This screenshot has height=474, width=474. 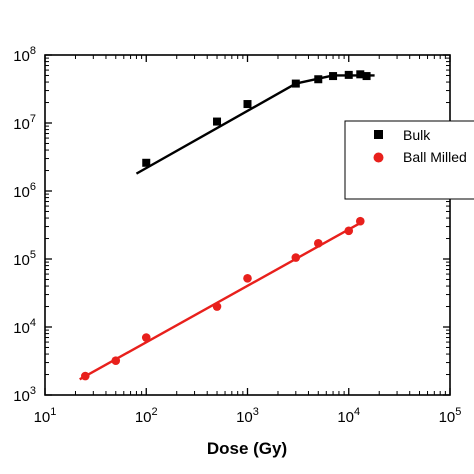 I want to click on legend-marker-bulk, so click(x=378, y=134).